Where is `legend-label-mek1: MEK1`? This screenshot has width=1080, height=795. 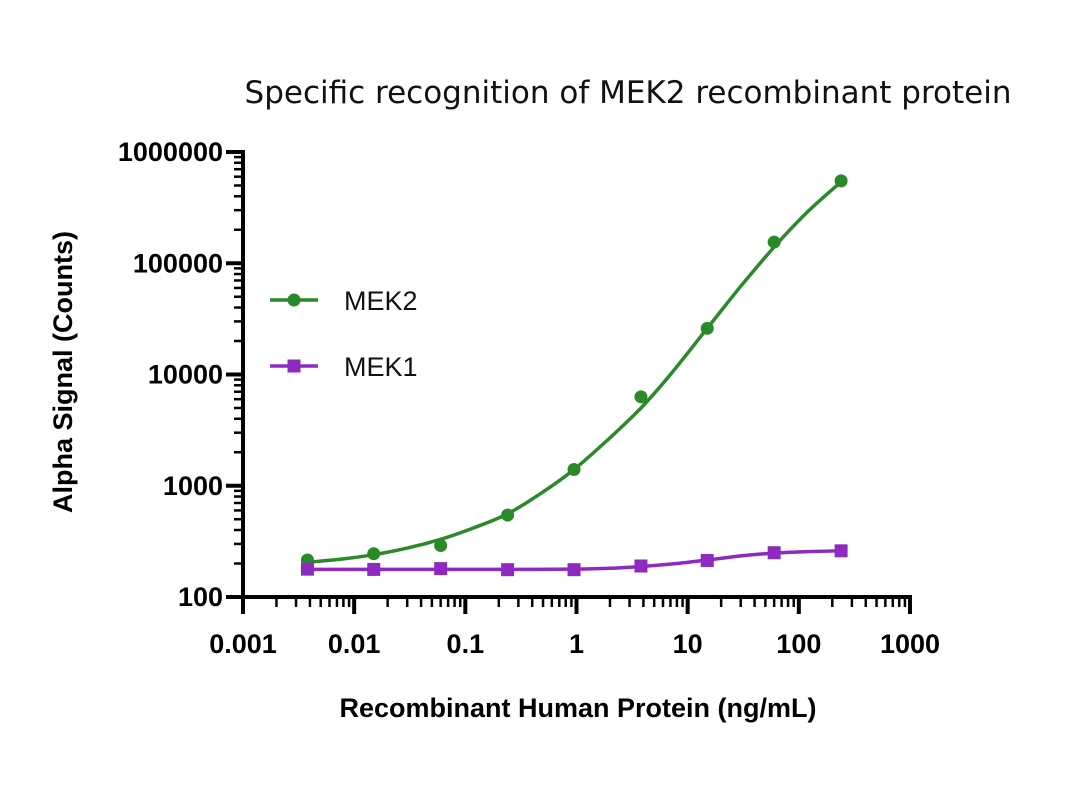 legend-label-mek1: MEK1 is located at coordinates (381, 367).